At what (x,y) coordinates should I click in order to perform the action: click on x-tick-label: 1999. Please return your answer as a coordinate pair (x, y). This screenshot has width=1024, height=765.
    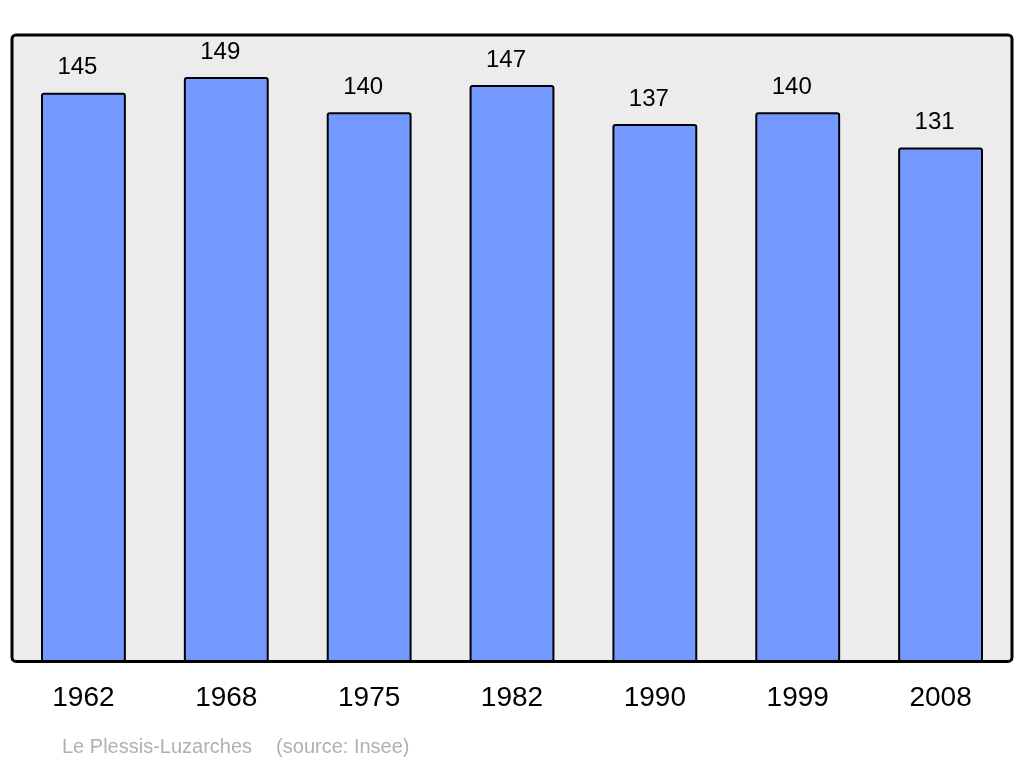
    Looking at the image, I should click on (797, 696).